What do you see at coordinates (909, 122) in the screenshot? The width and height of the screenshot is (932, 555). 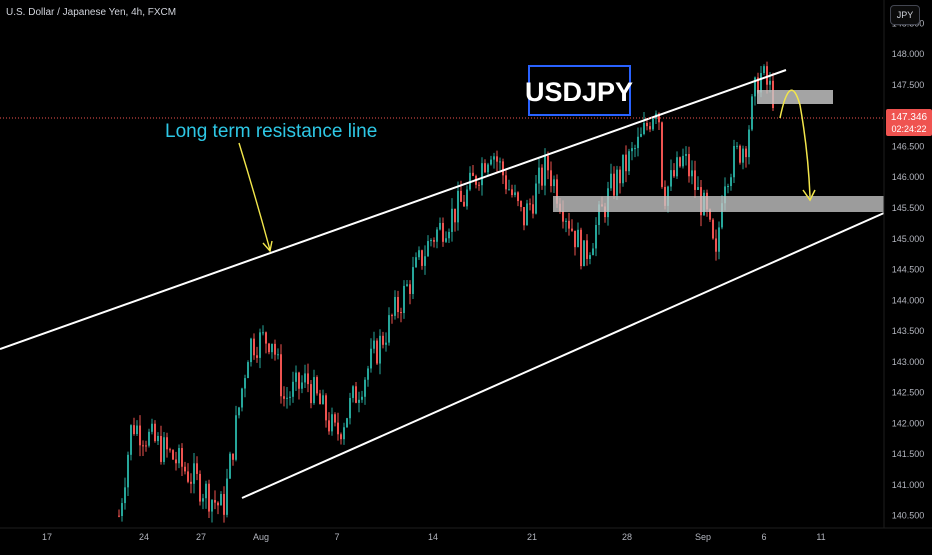 I see `price-tag` at bounding box center [909, 122].